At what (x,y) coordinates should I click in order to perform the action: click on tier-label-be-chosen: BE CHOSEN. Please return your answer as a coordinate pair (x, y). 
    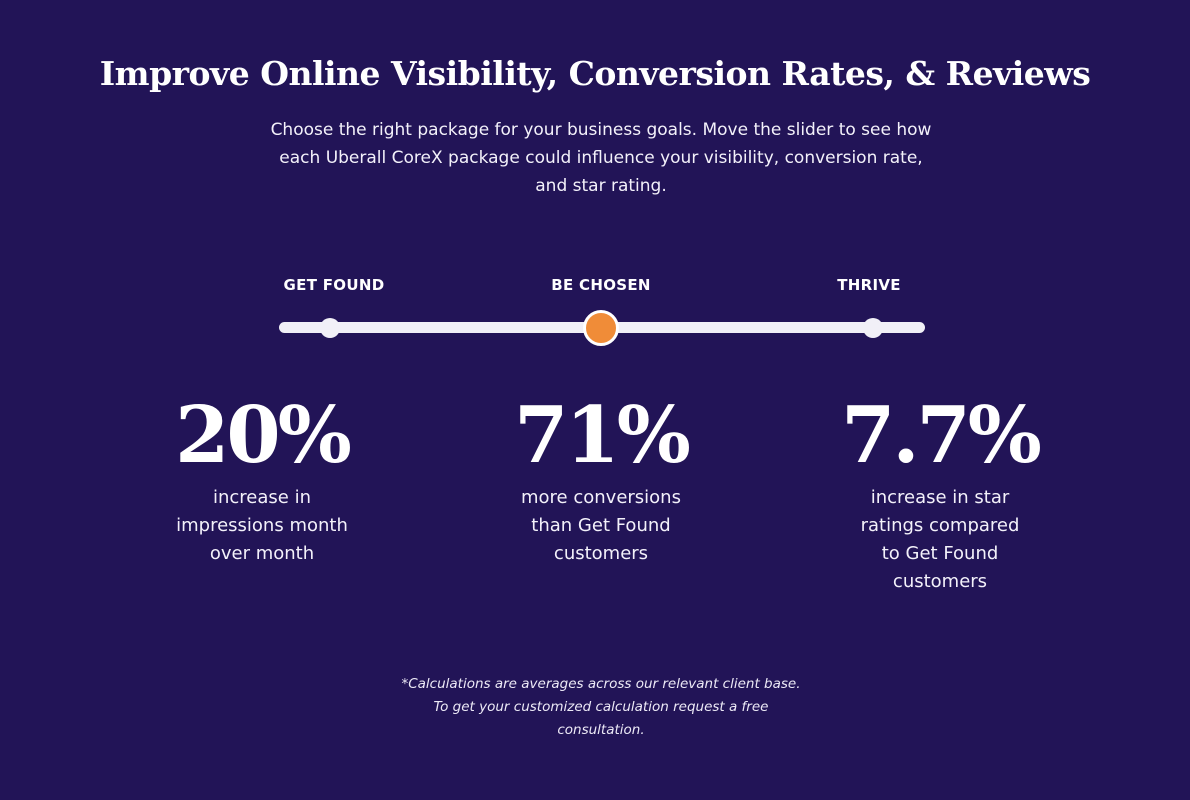
    Looking at the image, I should click on (601, 285).